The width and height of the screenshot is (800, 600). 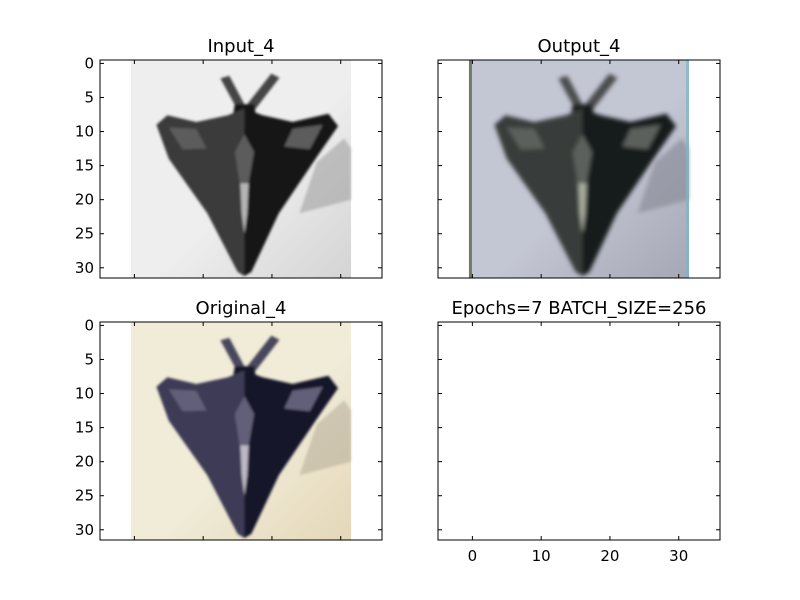 What do you see at coordinates (579, 308) in the screenshot?
I see `subplot-title: Epochs=7 BATCH_SIZE=256` at bounding box center [579, 308].